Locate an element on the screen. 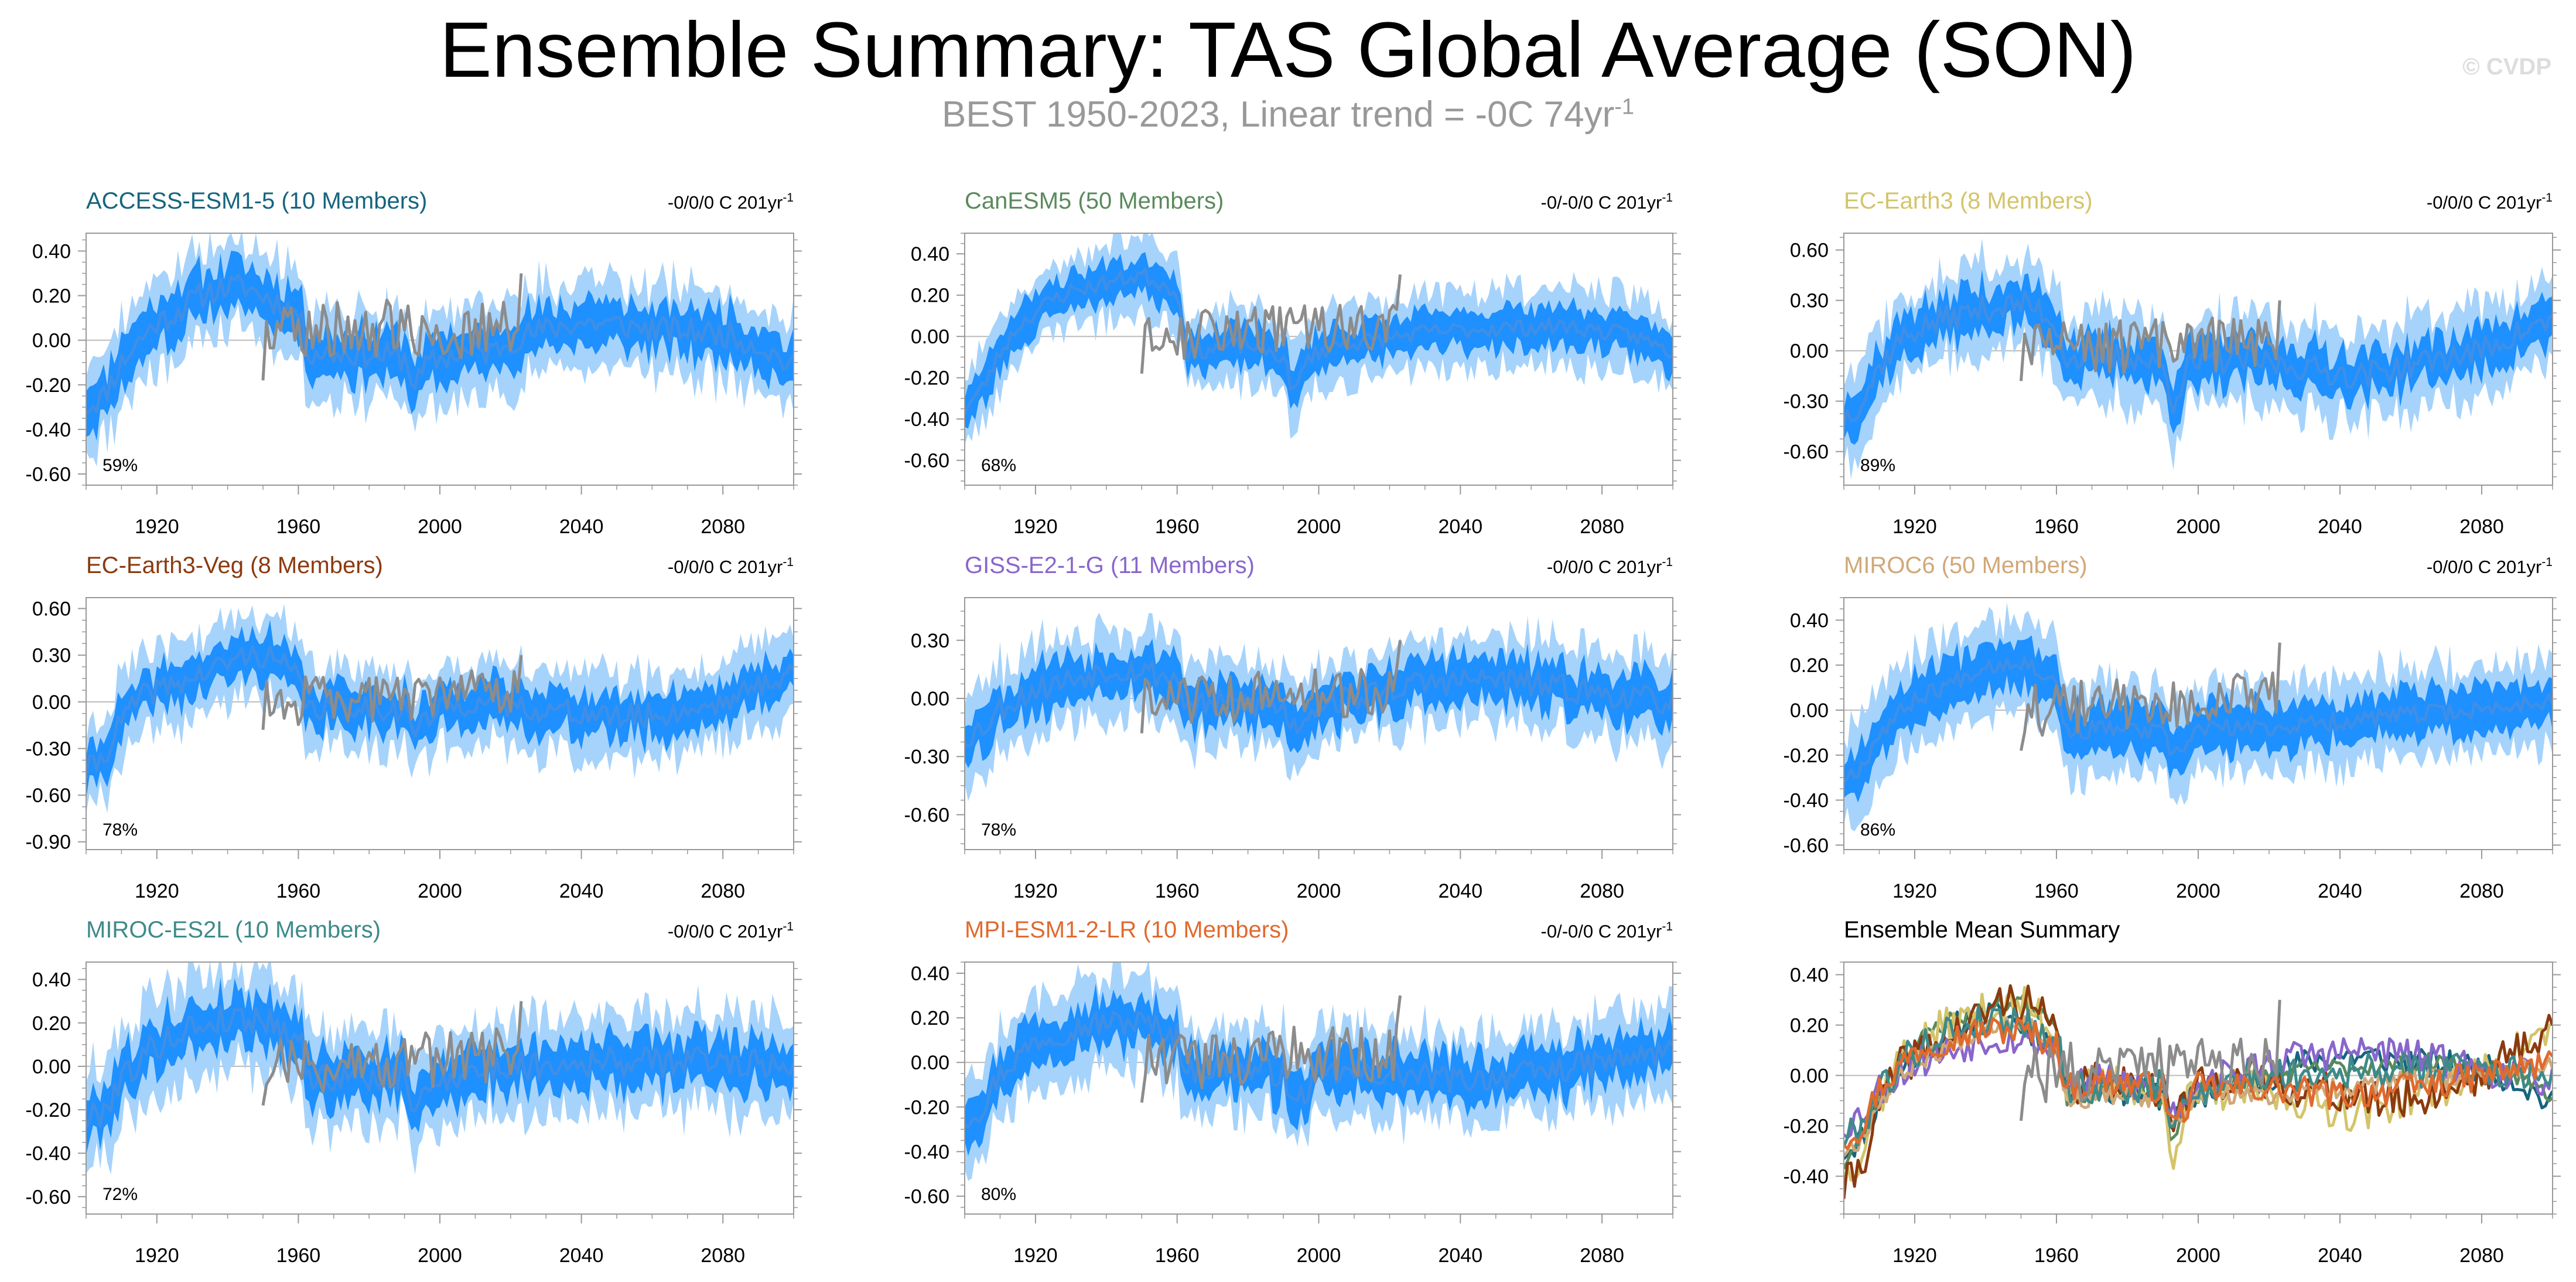  panel-title: MIROC-ES2L (10 Members) is located at coordinates (234, 930).